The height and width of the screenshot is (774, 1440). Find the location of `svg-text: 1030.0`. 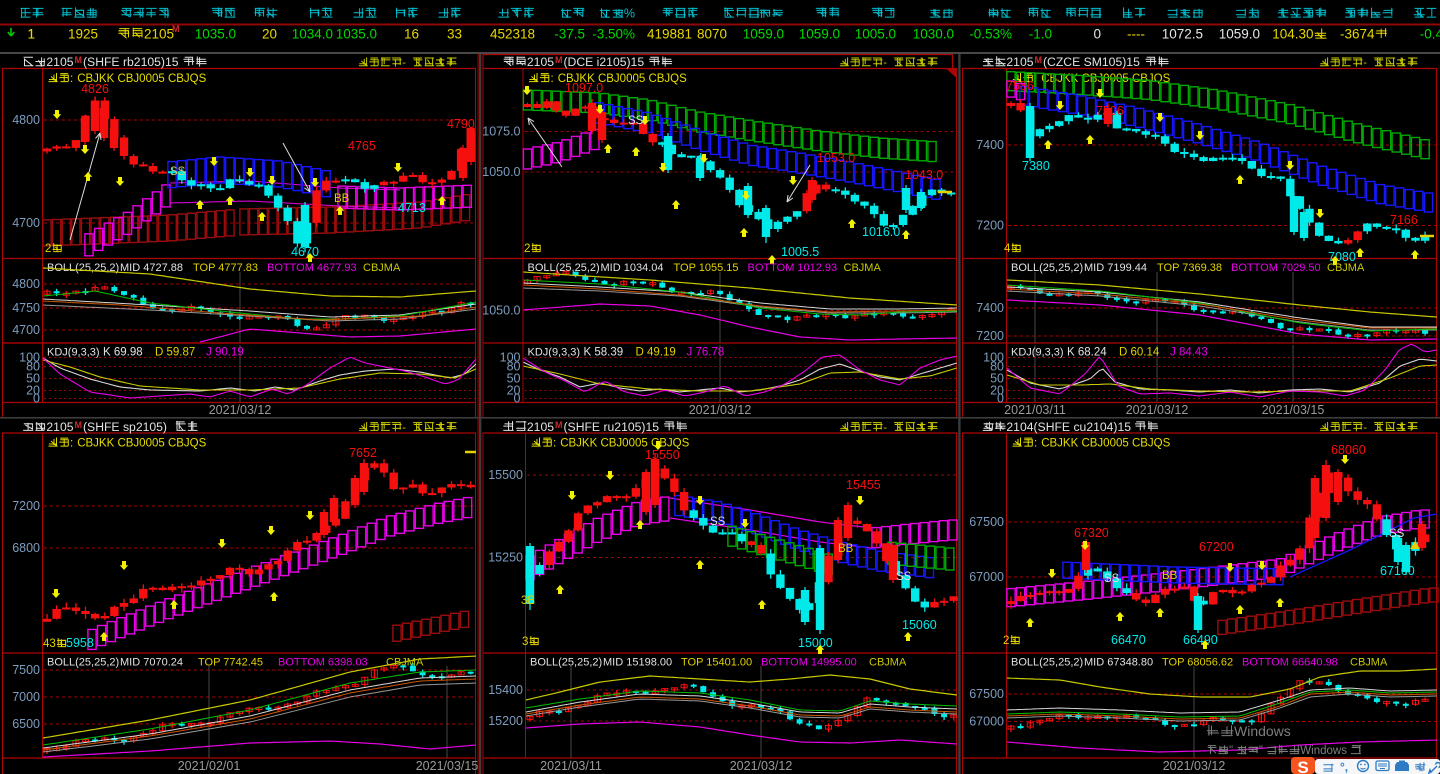

svg-text: 1030.0 is located at coordinates (933, 34).